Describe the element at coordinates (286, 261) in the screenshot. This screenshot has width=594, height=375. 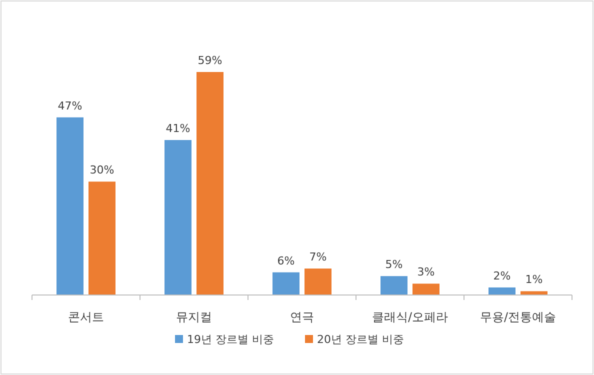
I see `data-label: 6%` at that location.